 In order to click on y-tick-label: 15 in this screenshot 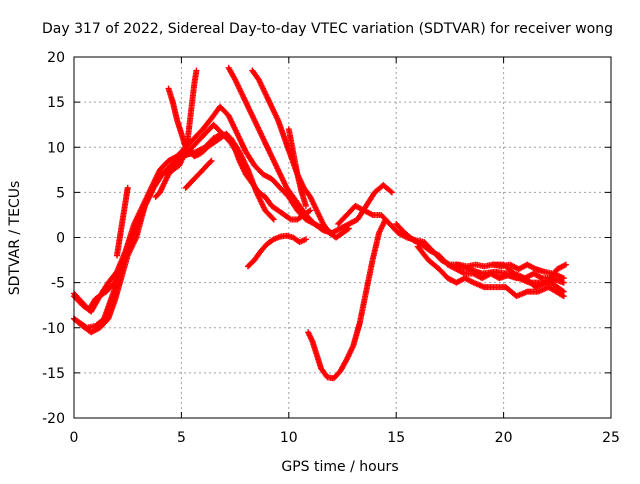, I will do `click(56, 103)`.